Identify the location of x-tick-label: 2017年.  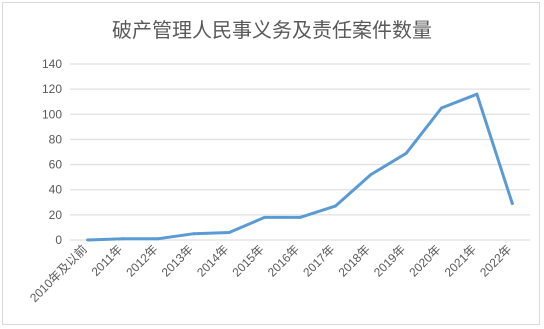
(318, 260).